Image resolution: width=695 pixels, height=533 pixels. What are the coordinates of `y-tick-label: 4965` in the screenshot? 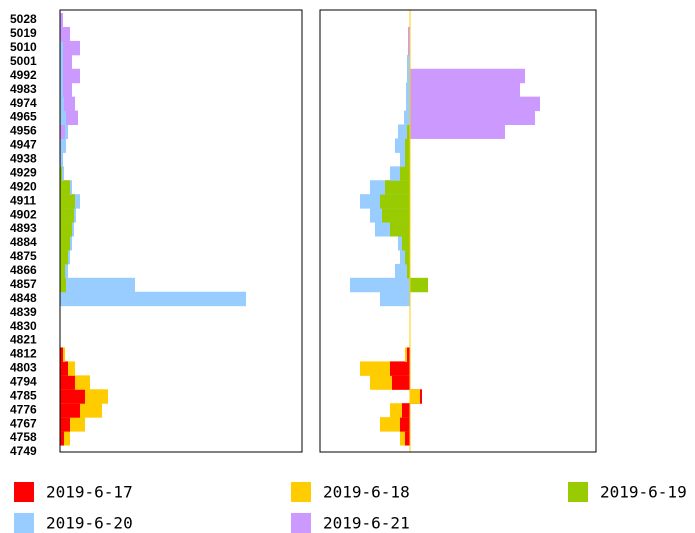 It's located at (23, 117).